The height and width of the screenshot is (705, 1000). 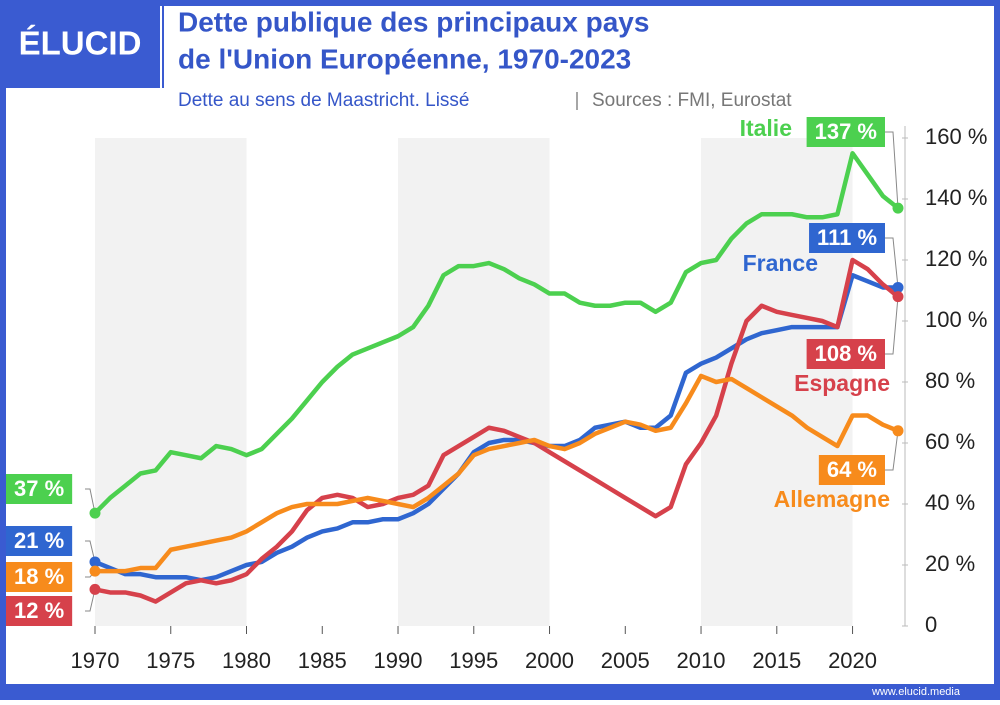 I want to click on x-tick-label: 1990, so click(x=398, y=660).